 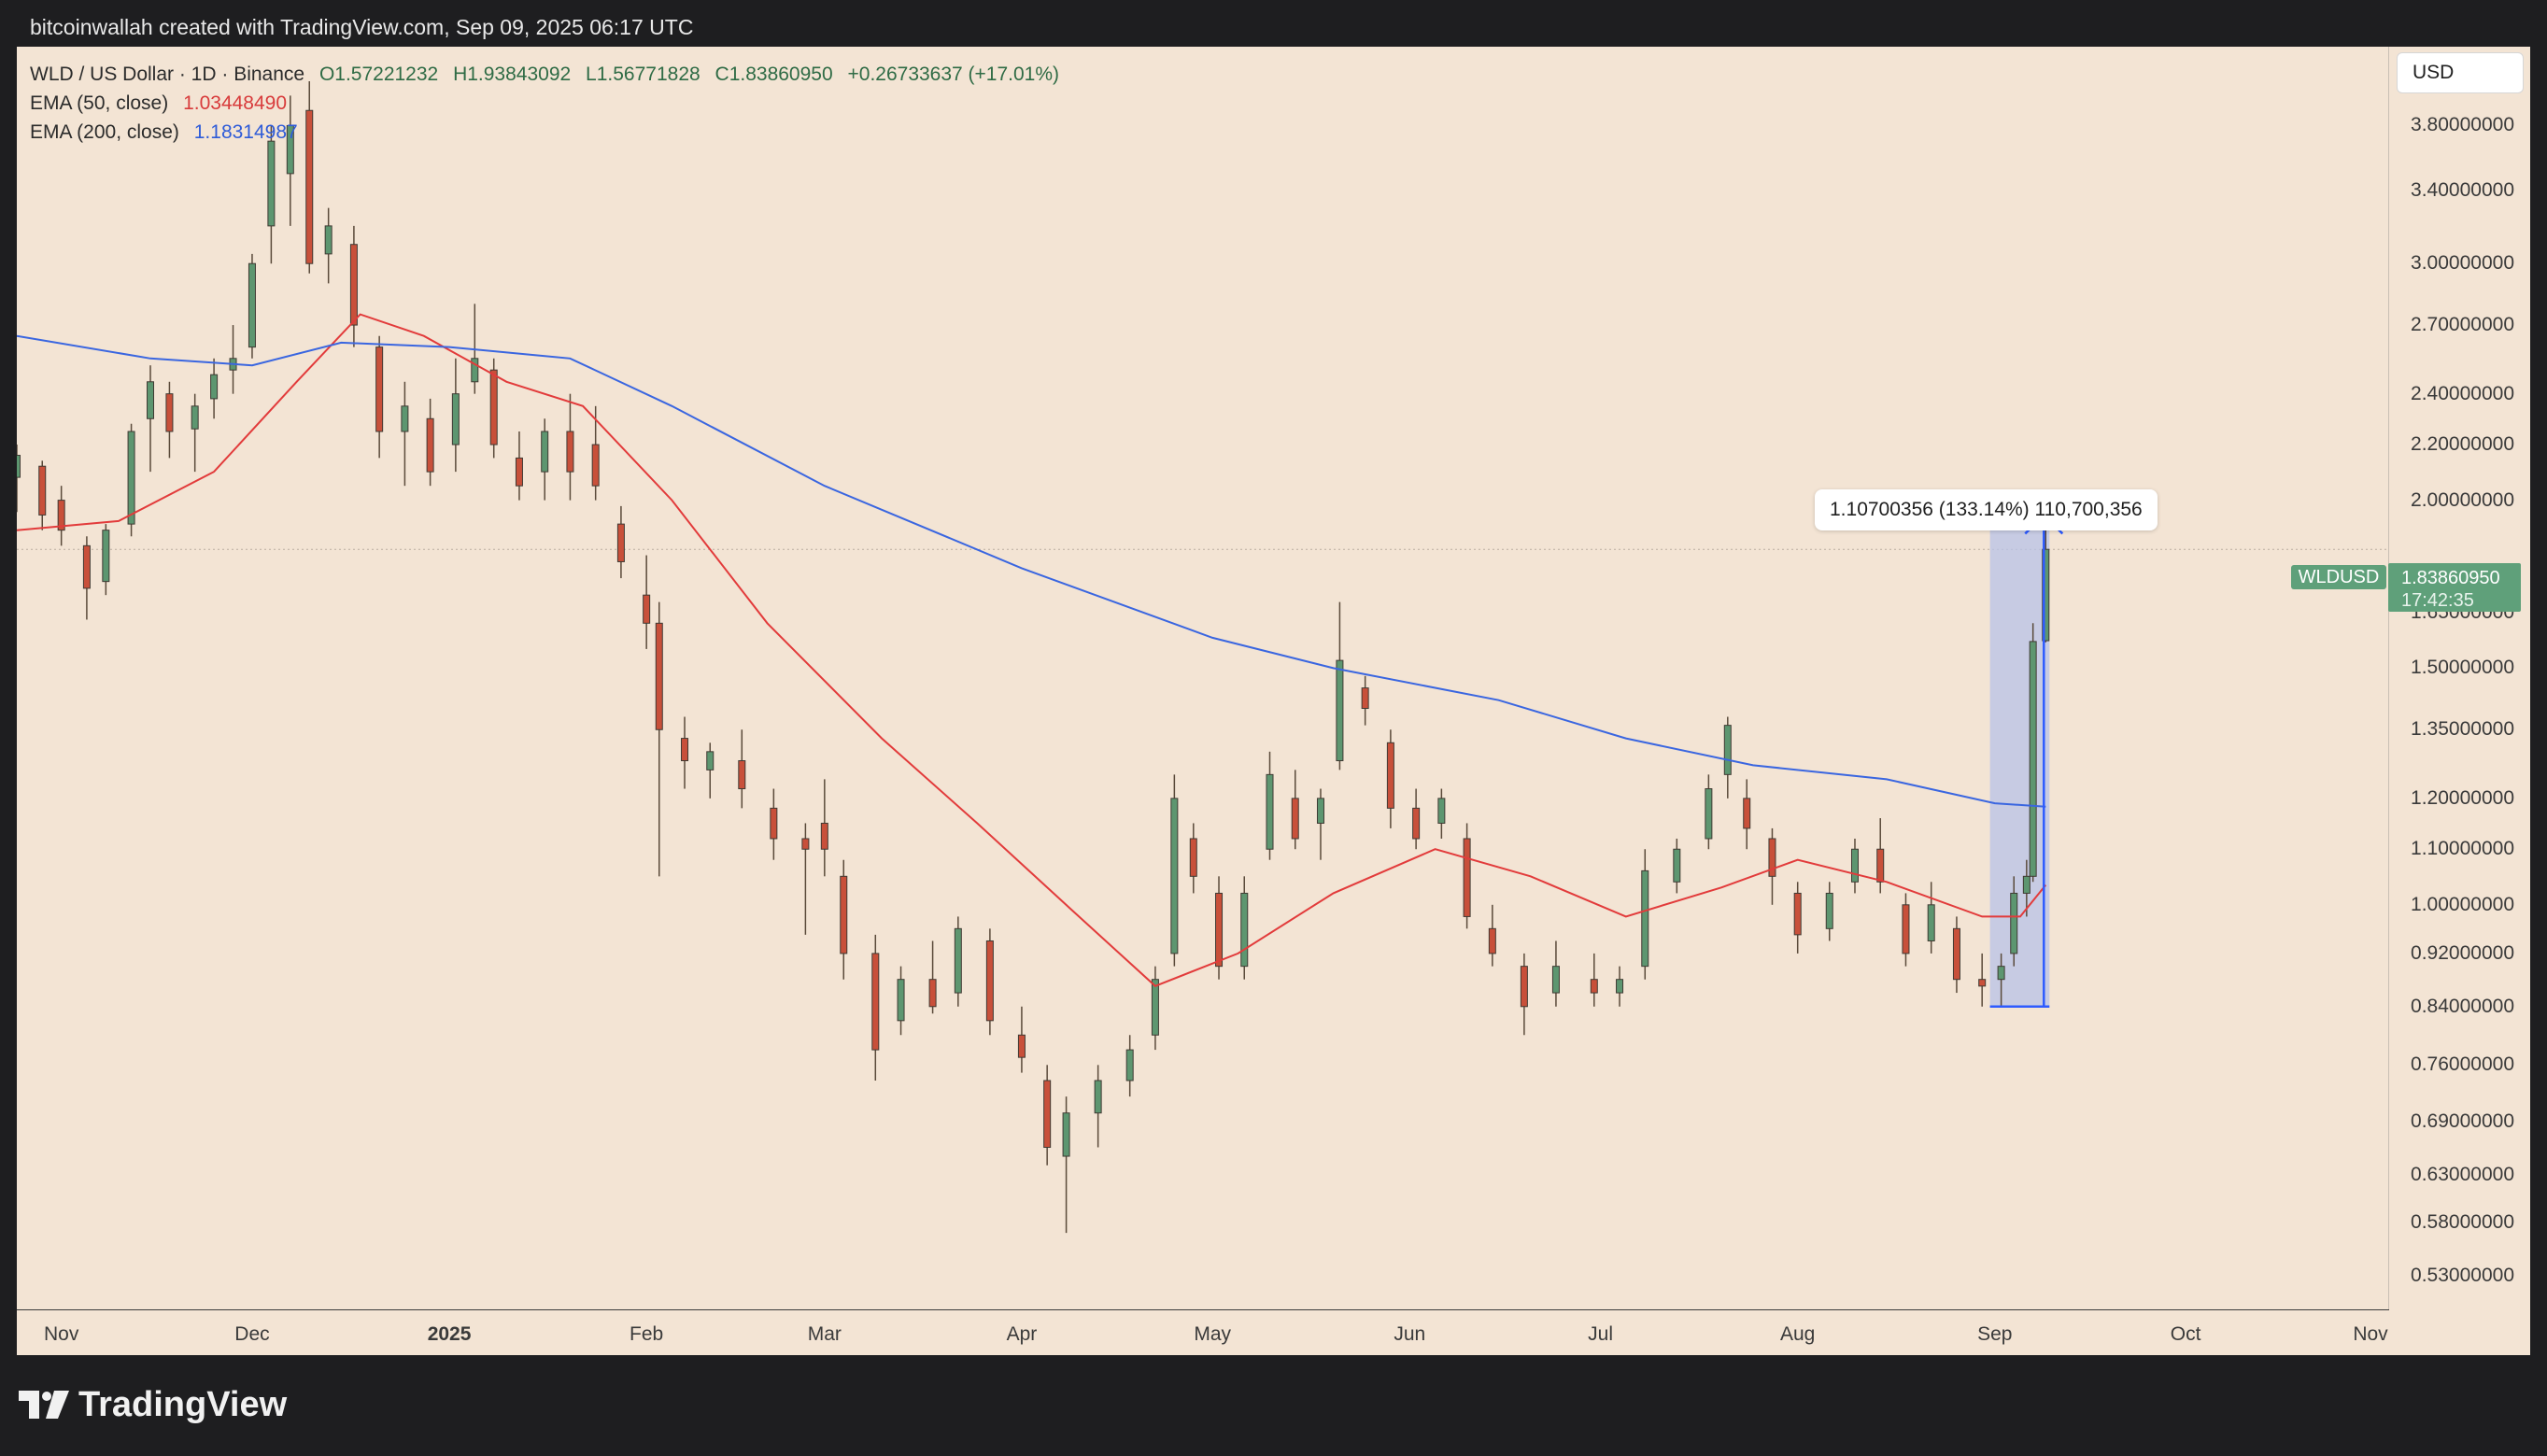 I want to click on open-value: O1.57221232, so click(x=378, y=74).